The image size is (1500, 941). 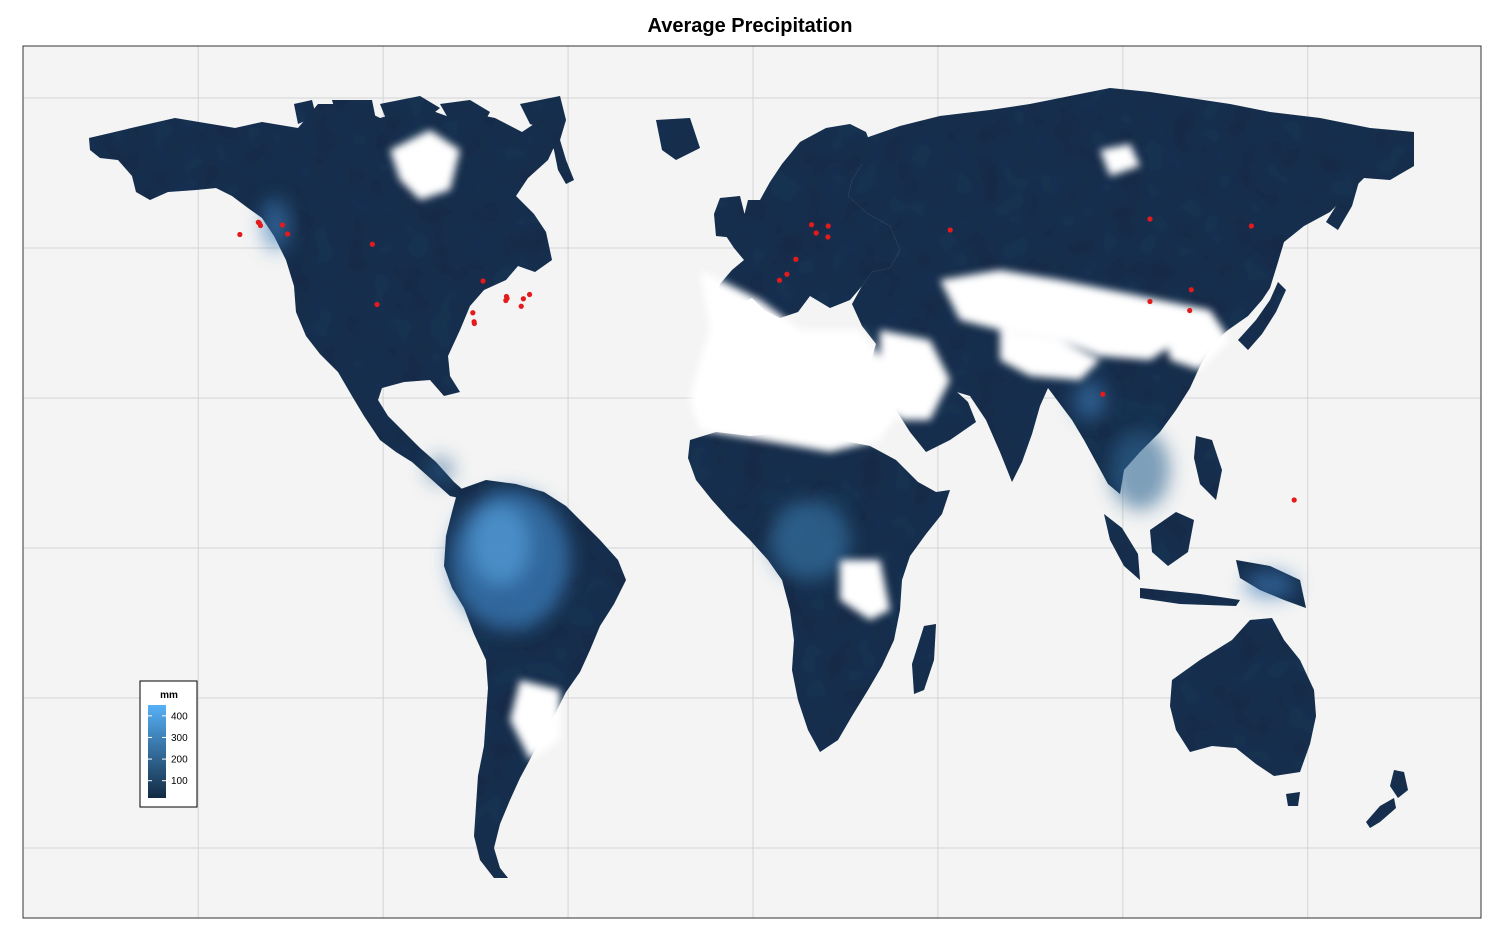 I want to click on land-arctic-islands, so click(x=407, y=133).